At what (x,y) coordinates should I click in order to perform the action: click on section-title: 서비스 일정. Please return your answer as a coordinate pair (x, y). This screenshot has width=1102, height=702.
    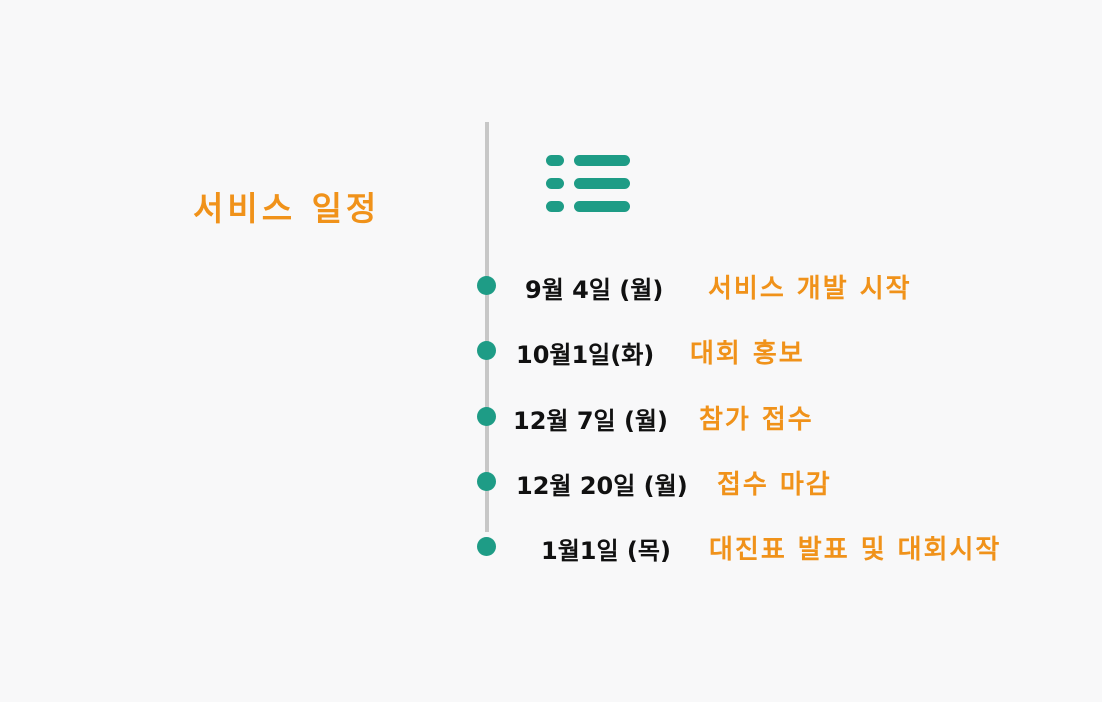
    Looking at the image, I should click on (287, 208).